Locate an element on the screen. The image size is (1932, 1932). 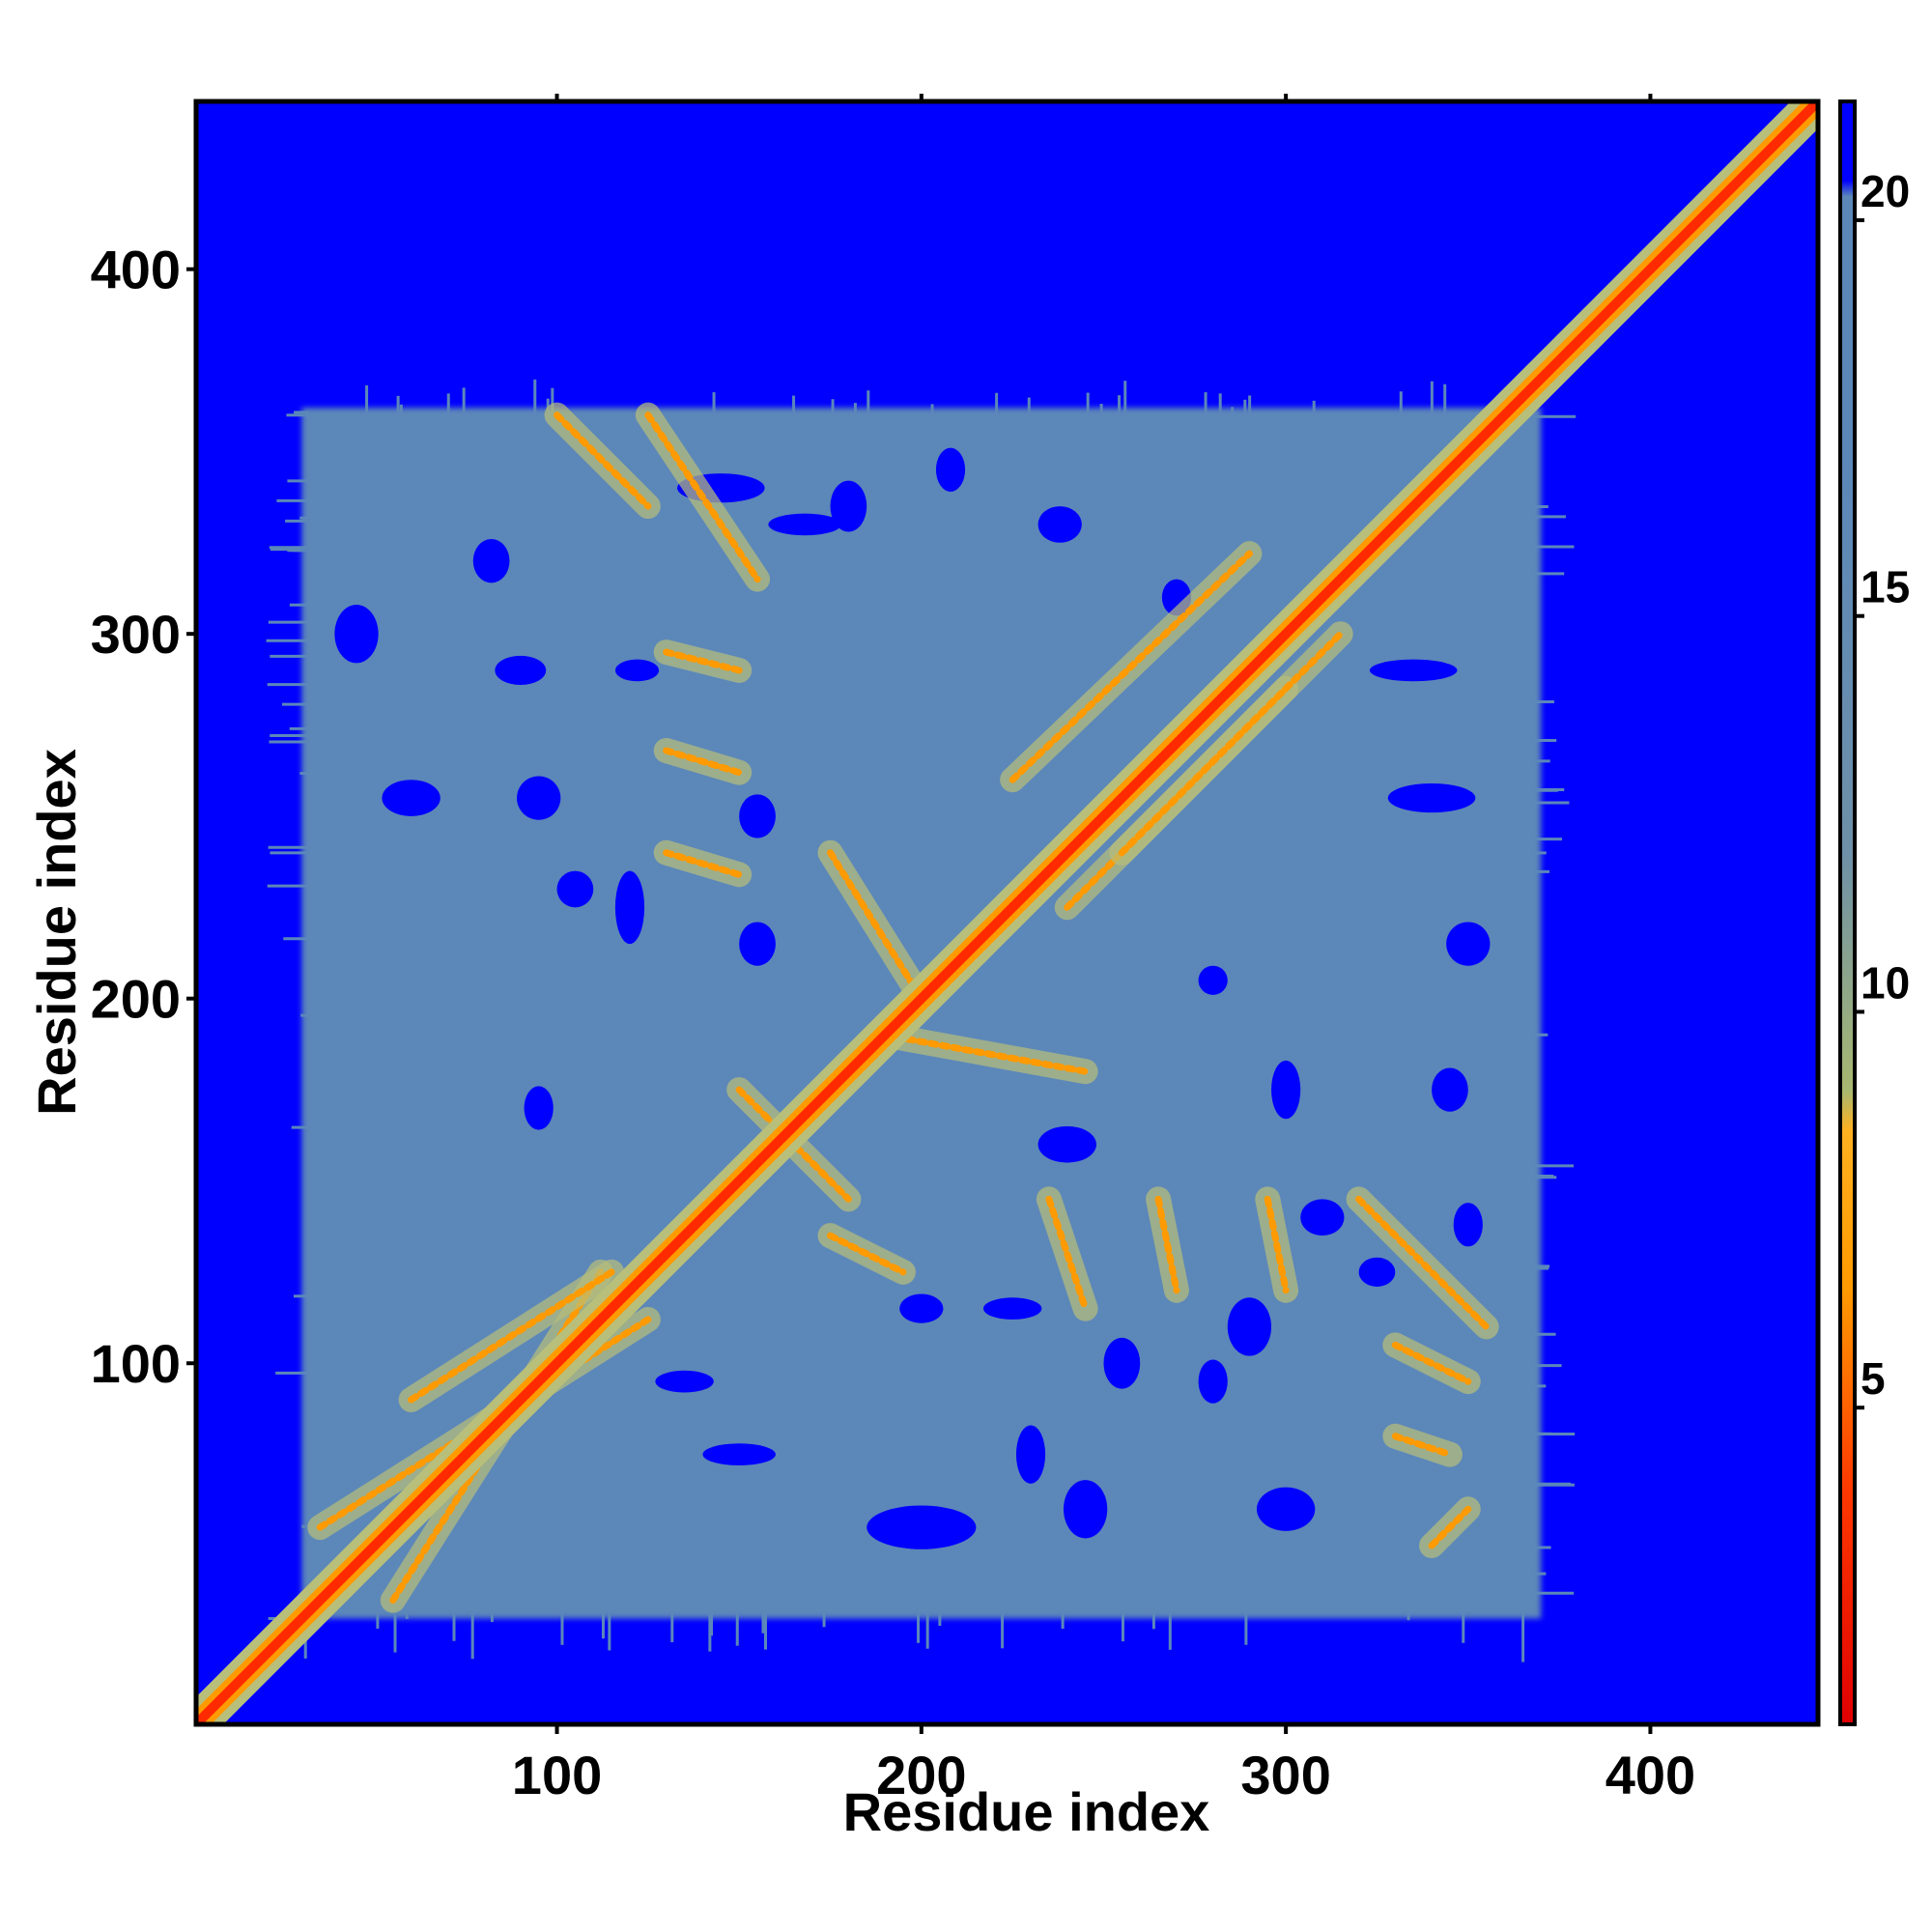
y-tick-label: 100 is located at coordinates (136, 1363).